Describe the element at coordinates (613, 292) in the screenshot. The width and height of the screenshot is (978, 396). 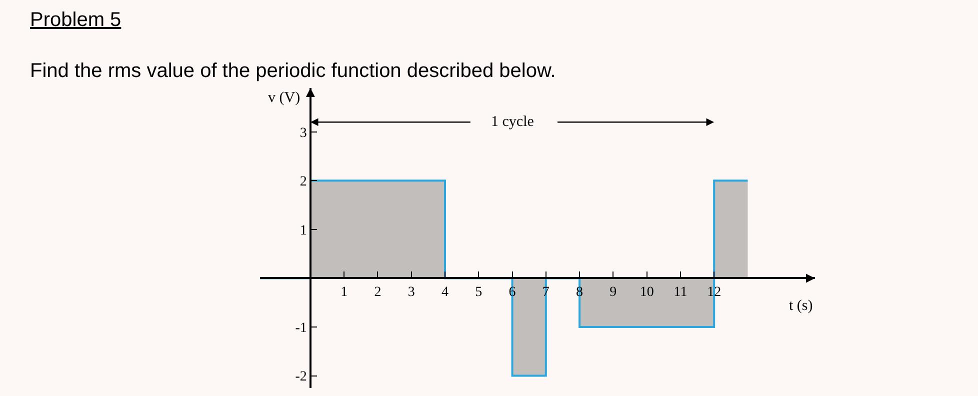
I see `x-tick-label: 9` at that location.